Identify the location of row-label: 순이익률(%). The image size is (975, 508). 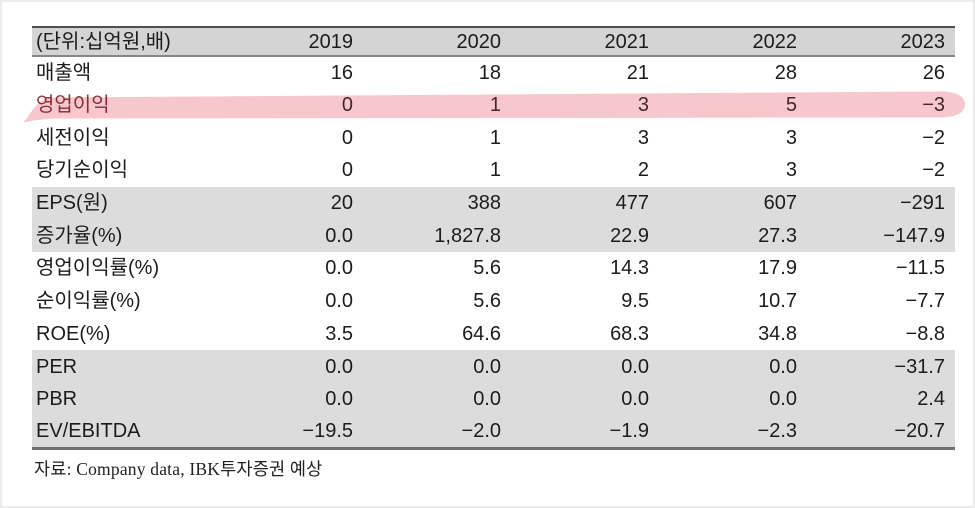
(88, 301).